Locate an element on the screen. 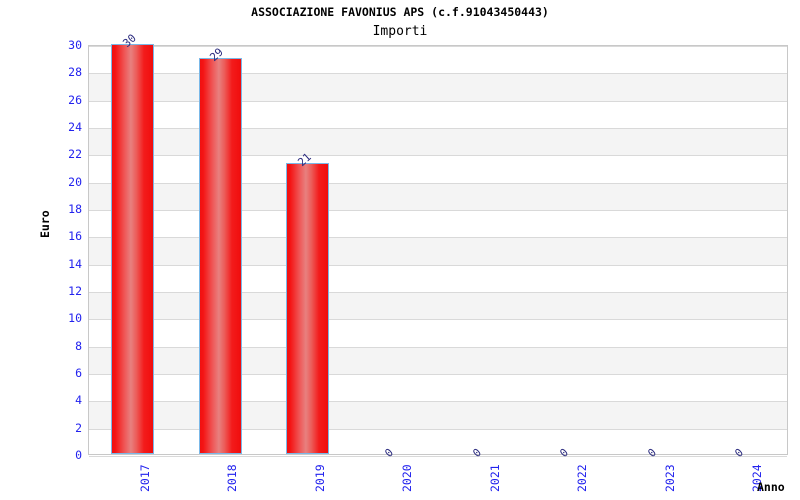 The image size is (800, 500). y-tick-label: 8 is located at coordinates (78, 345).